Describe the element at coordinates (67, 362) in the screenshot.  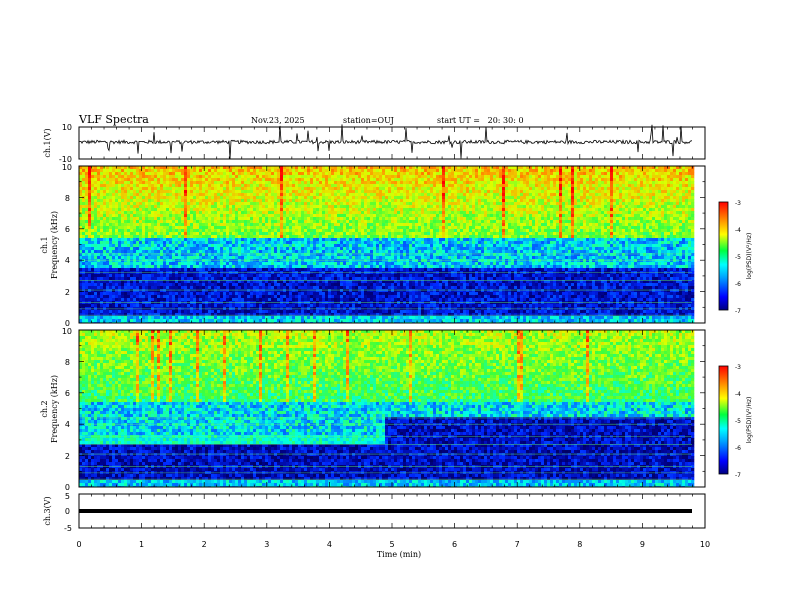
I see `ch2-ytick-8: 8` at that location.